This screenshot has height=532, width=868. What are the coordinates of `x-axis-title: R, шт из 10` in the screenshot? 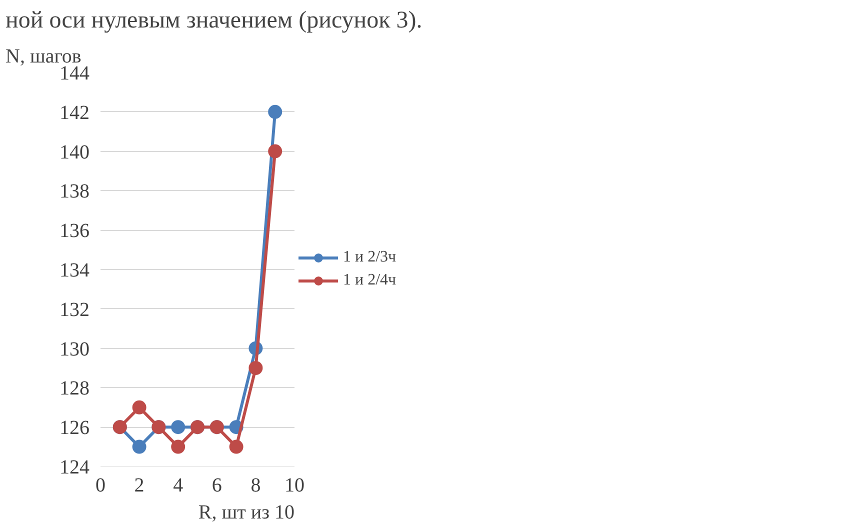 It's located at (246, 513).